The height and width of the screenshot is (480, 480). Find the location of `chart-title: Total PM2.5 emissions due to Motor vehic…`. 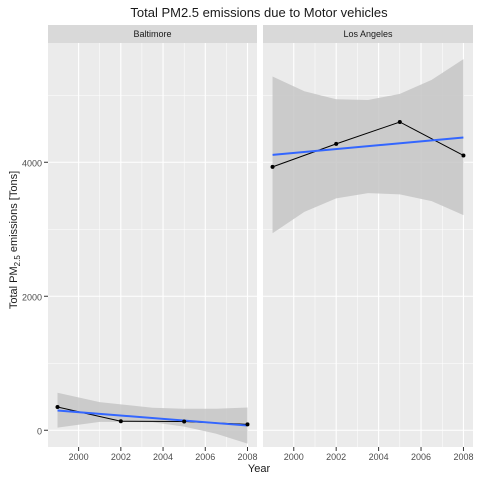

chart-title: Total PM2.5 emissions due to Motor vehic… is located at coordinates (259, 12).